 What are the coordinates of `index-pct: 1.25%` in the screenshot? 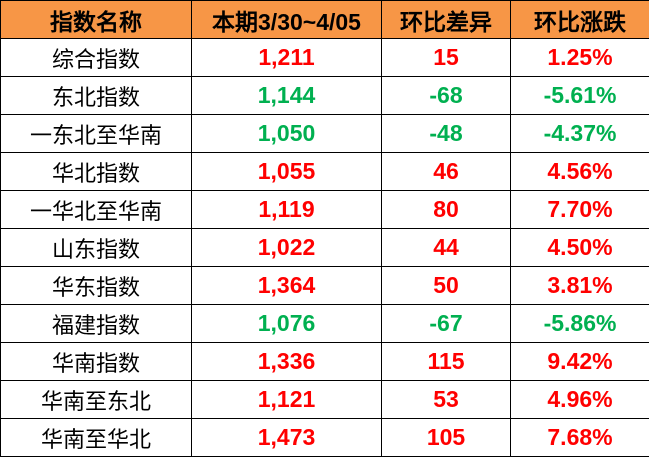 It's located at (579, 57).